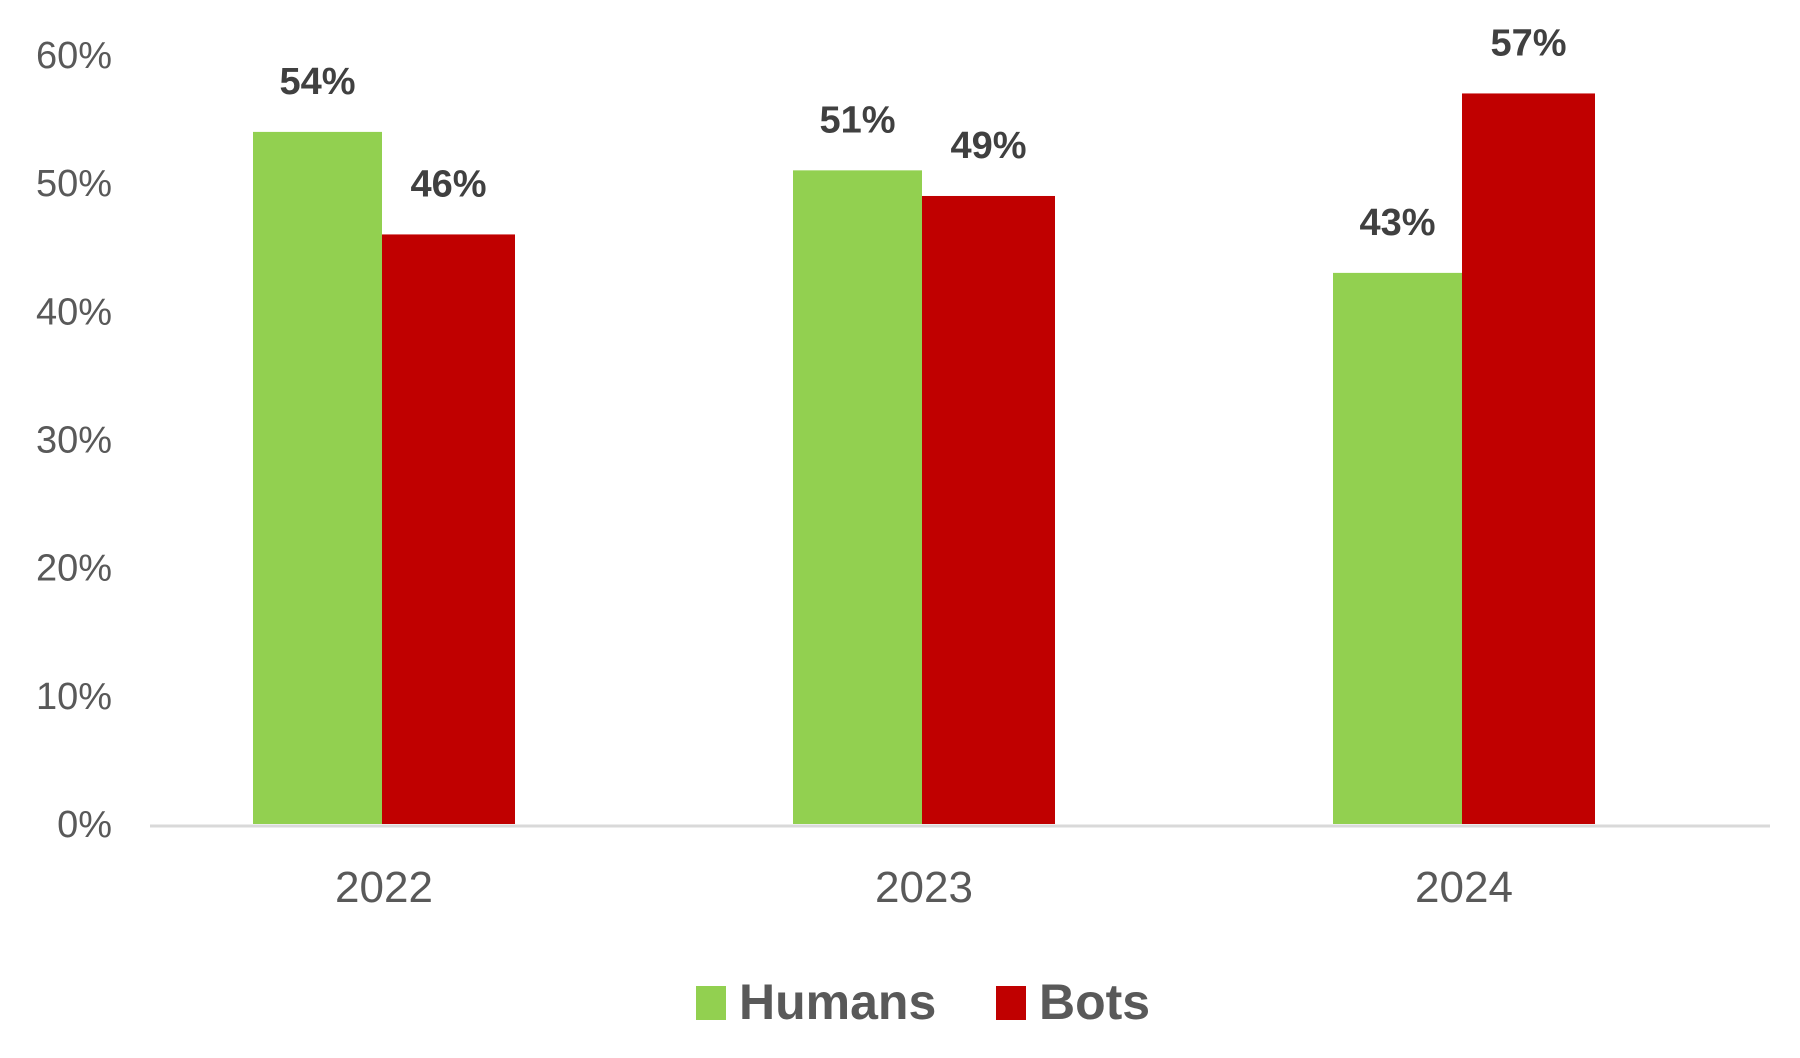 The image size is (1800, 1058). Describe the element at coordinates (1011, 1003) in the screenshot. I see `legend-swatch-bots` at that location.